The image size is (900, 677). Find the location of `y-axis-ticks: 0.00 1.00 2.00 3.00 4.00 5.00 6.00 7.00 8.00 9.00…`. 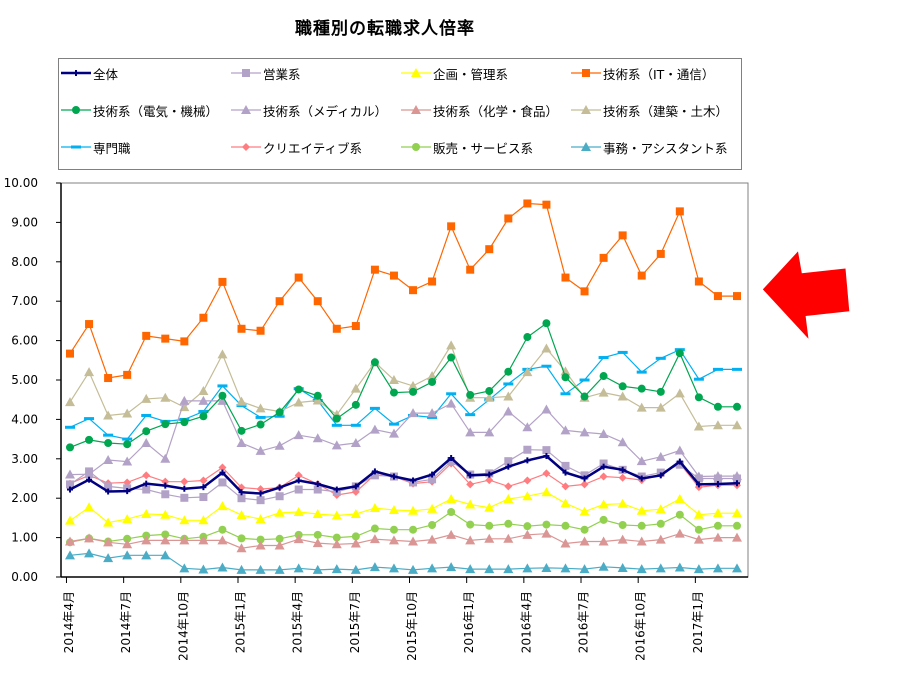

y-axis-ticks: 0.00 1.00 2.00 3.00 4.00 5.00 6.00 7.00 8.00 9.00… is located at coordinates (32, 380).